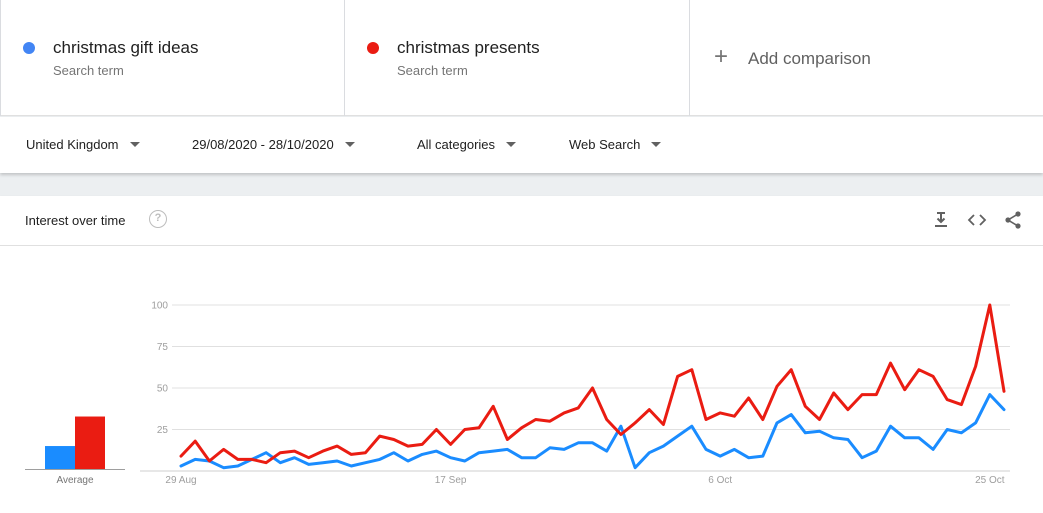  What do you see at coordinates (75, 220) in the screenshot?
I see `card-title: Interest over time` at bounding box center [75, 220].